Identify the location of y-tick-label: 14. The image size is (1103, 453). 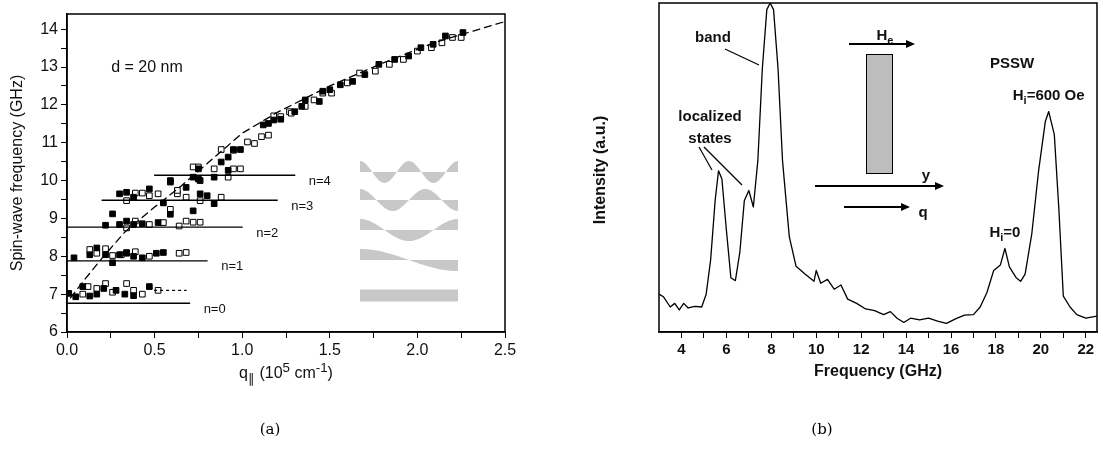
(49, 28).